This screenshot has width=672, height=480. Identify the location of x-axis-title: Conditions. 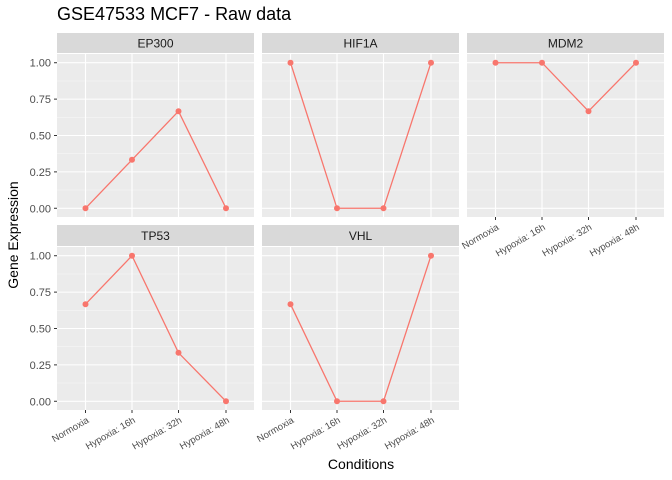
(361, 464).